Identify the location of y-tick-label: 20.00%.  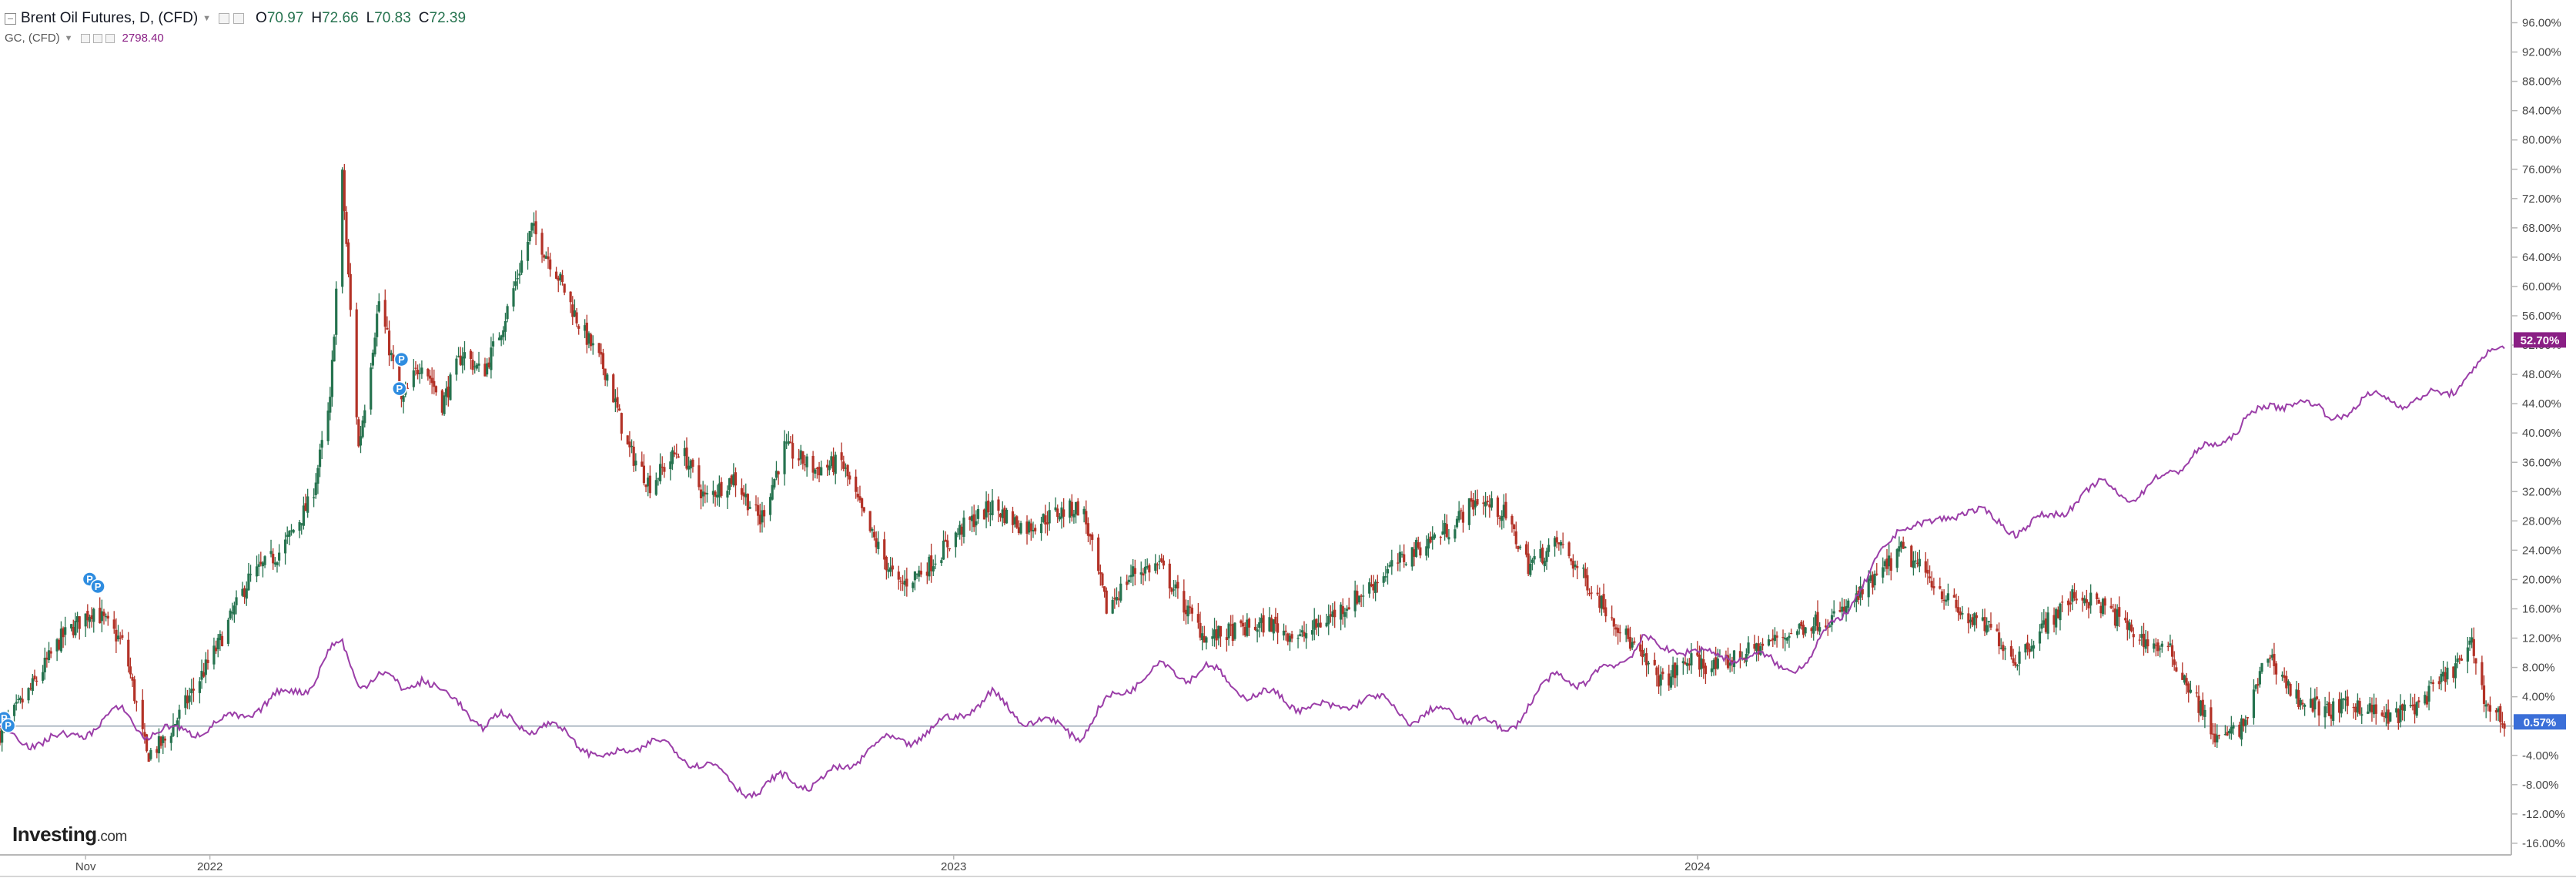
(2542, 579).